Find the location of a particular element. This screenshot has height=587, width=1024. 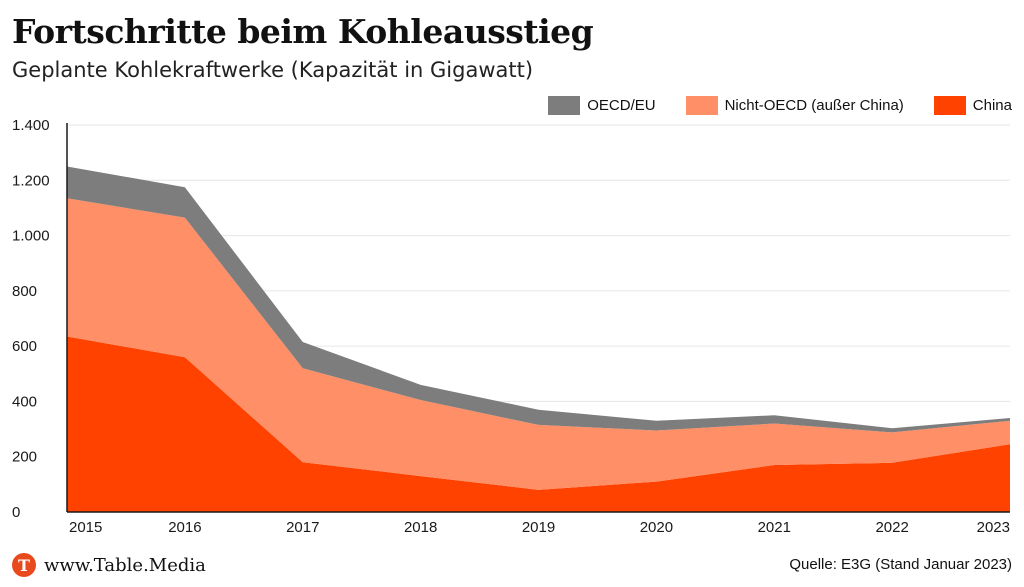

footer-source: Quelle: E3G (Stand Januar 2023) is located at coordinates (900, 564).